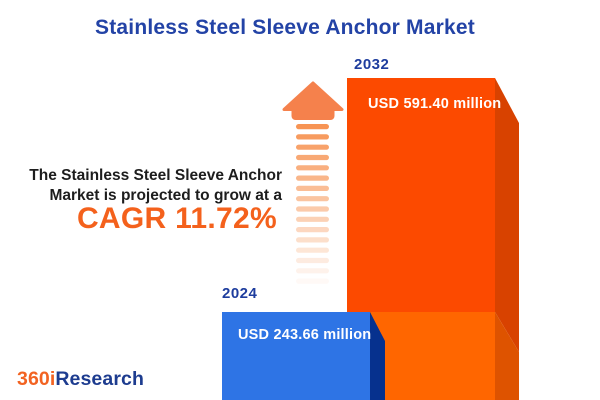 The image size is (600, 400). Describe the element at coordinates (435, 104) in the screenshot. I see `bar-value-2032: USD 591.40 million` at that location.